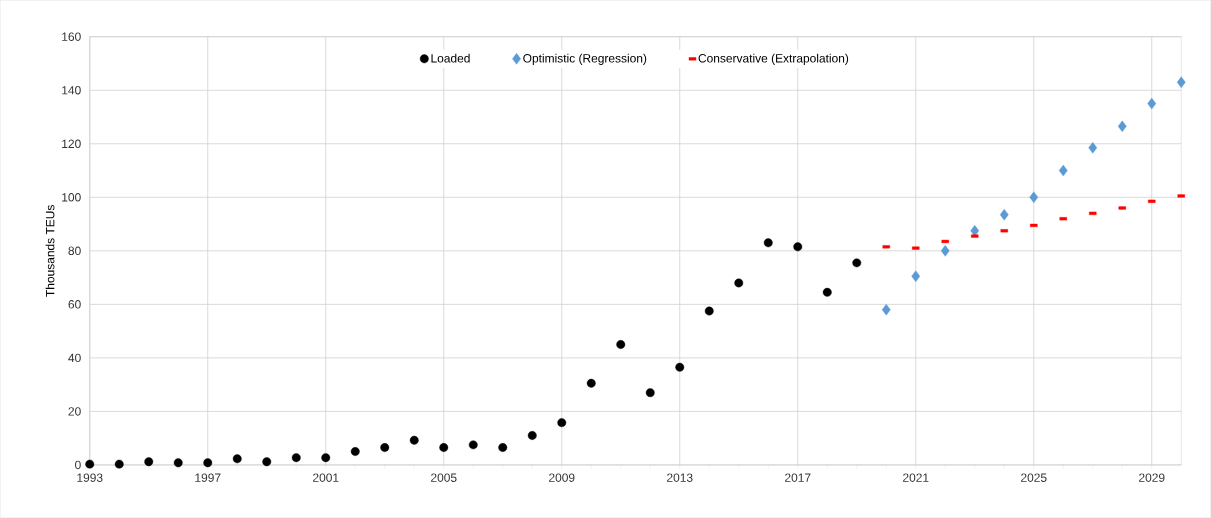 The image size is (1211, 518). Describe the element at coordinates (773, 59) in the screenshot. I see `legend-label: Conservative (Extrapolation)` at that location.